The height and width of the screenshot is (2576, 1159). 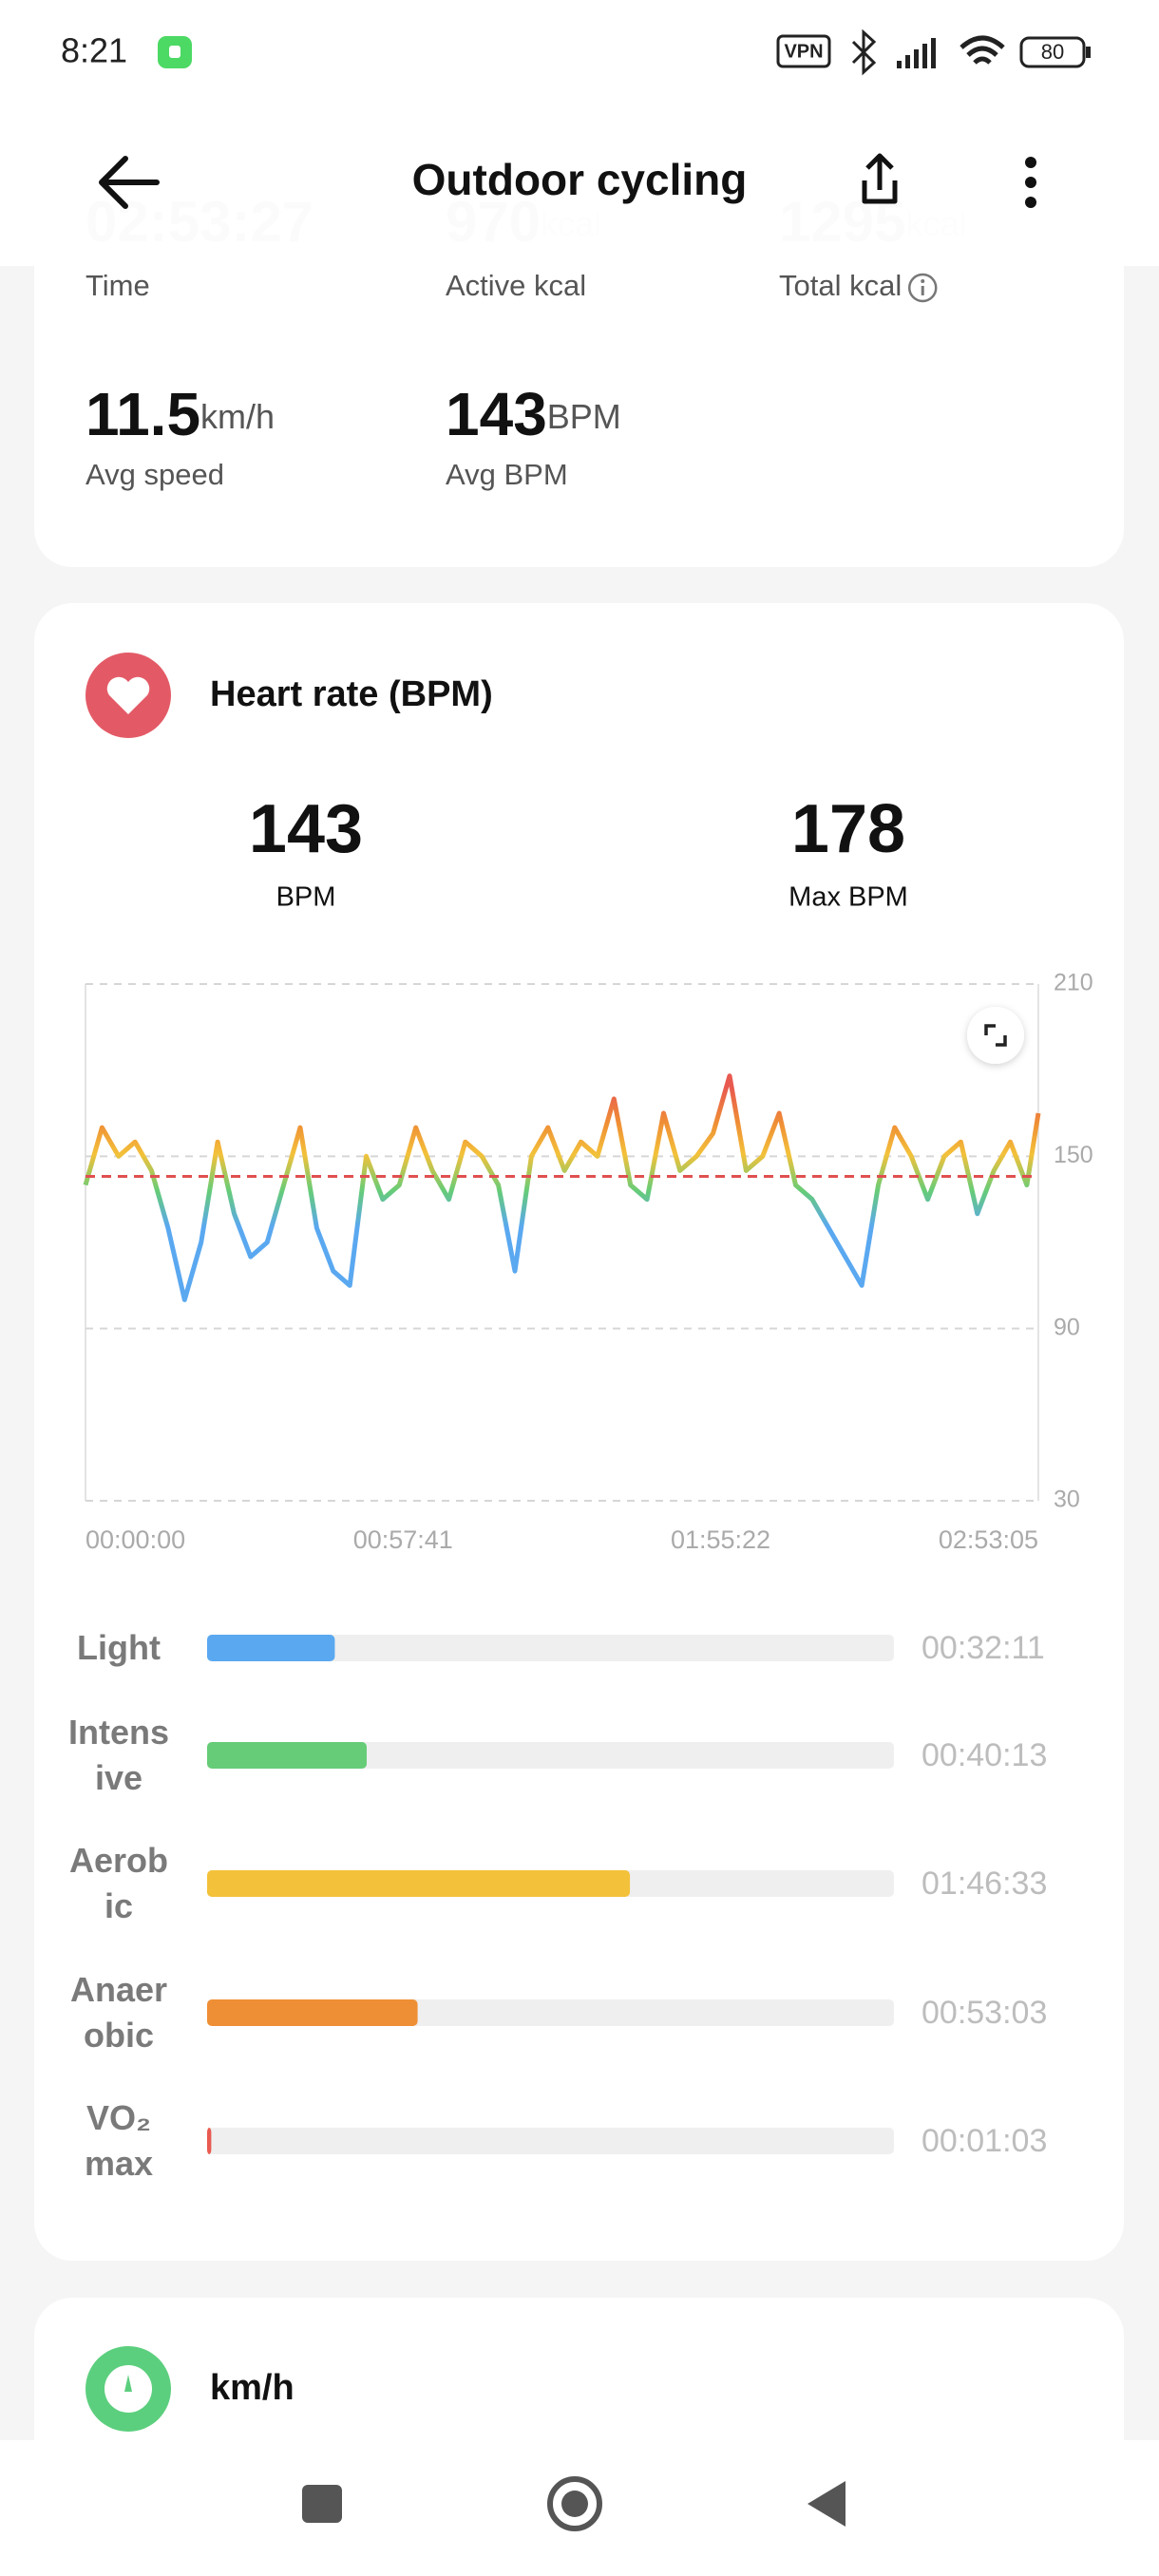 I want to click on nav-home, so click(x=574, y=2503).